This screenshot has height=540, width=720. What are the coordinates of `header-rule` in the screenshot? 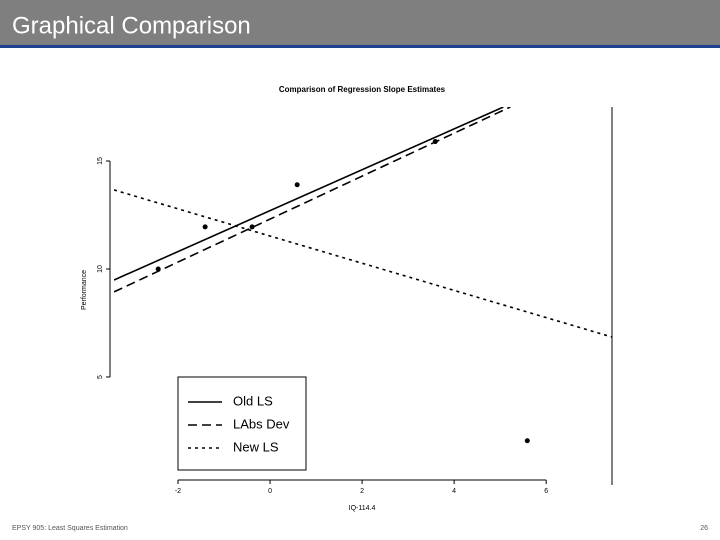 It's located at (360, 46).